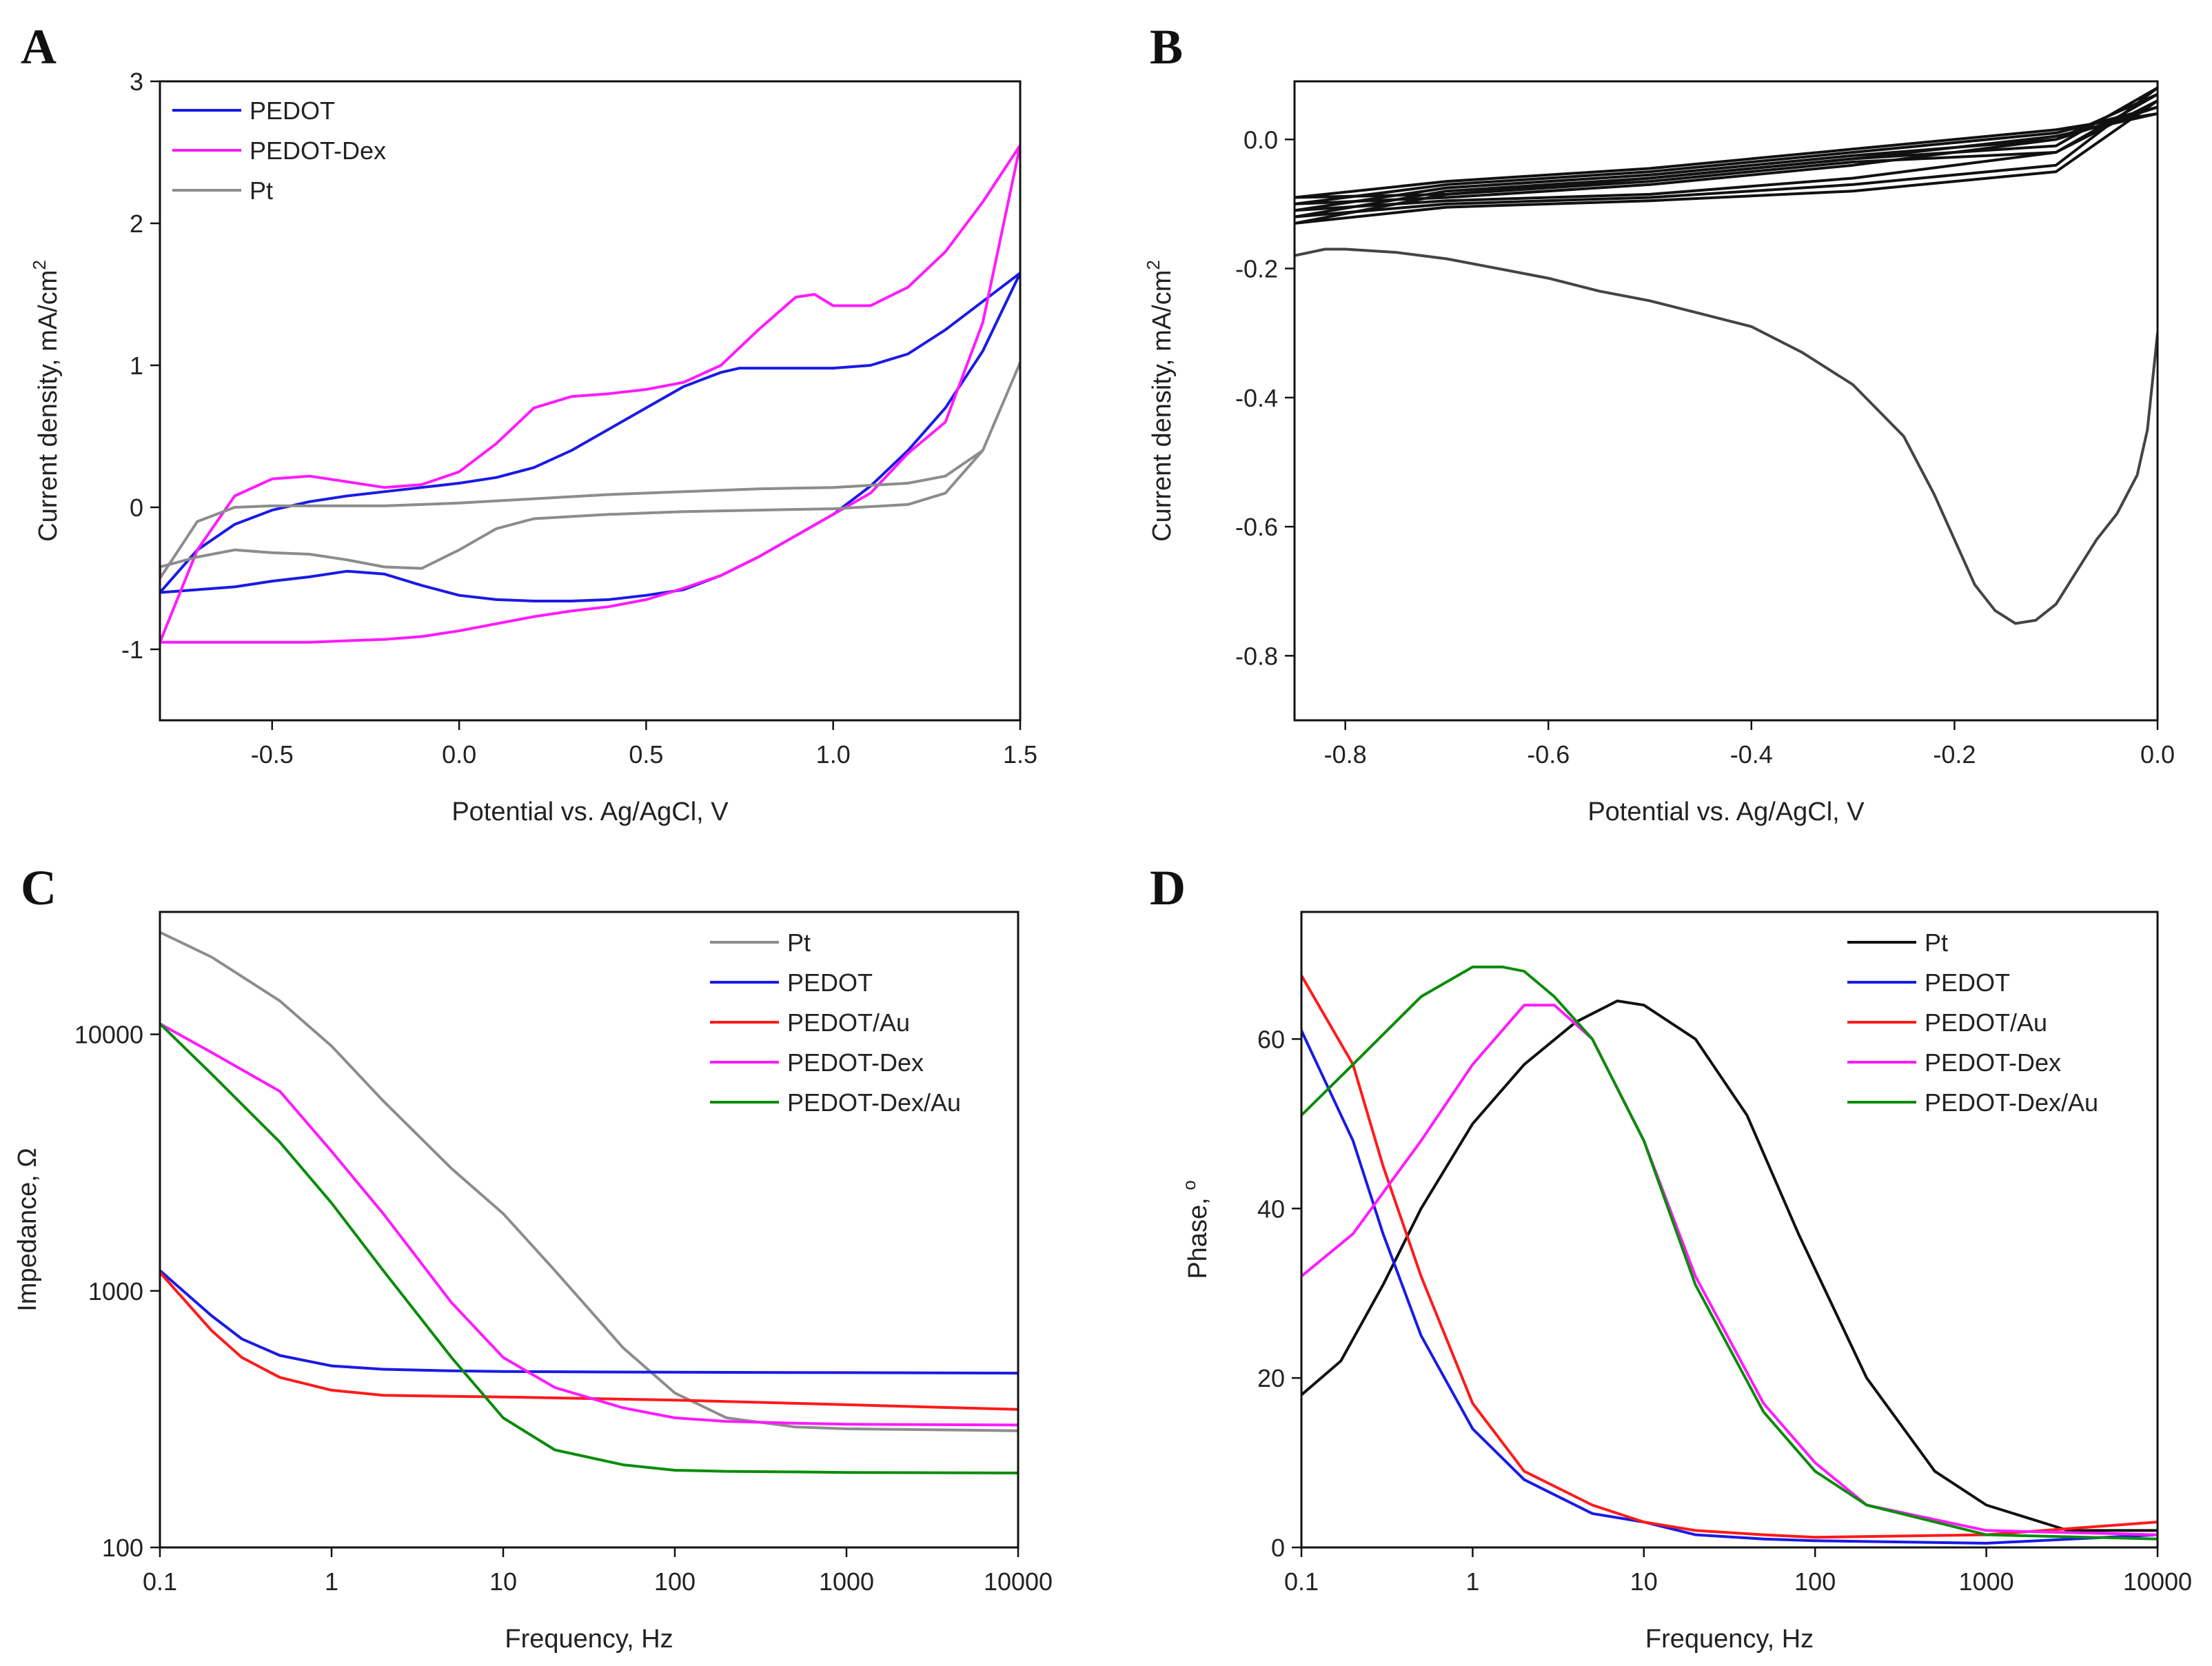 The height and width of the screenshot is (1666, 2212). Describe the element at coordinates (1548, 754) in the screenshot. I see `x-tick-label: -0.6` at that location.